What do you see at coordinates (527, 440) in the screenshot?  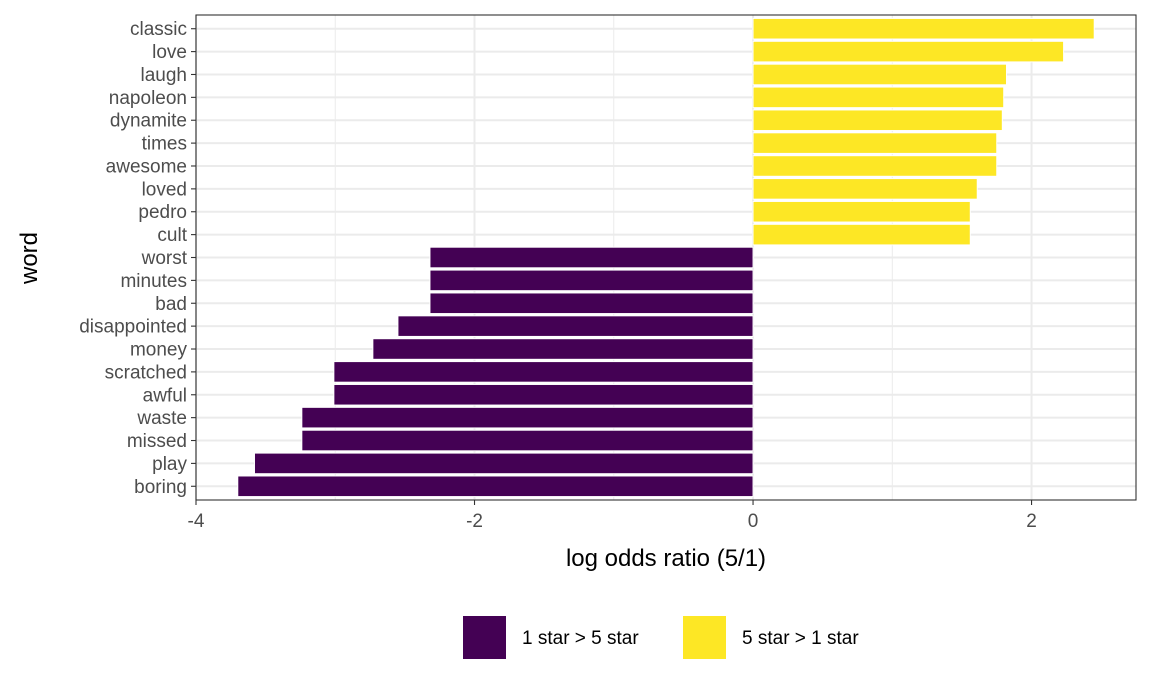 I see `bar-missed` at bounding box center [527, 440].